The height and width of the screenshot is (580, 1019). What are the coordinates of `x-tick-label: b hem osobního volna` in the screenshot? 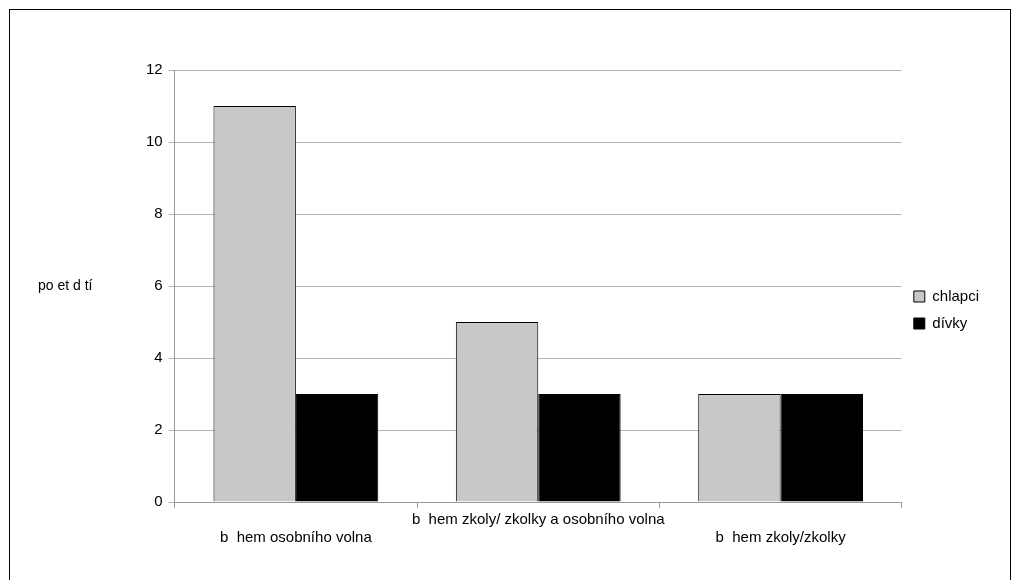 It's located at (296, 537).